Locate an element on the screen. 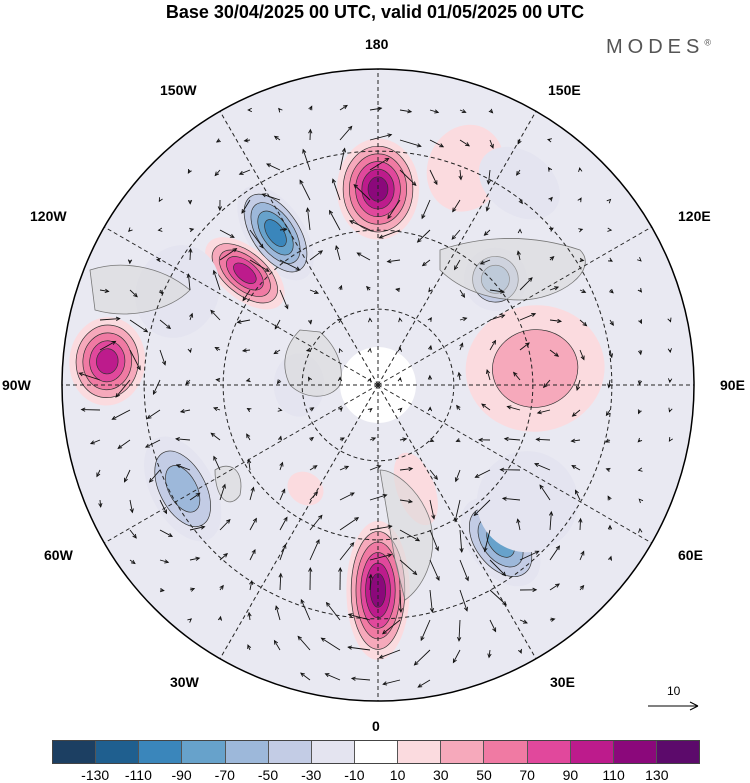  colorbar-tick-label: 90 is located at coordinates (570, 775).